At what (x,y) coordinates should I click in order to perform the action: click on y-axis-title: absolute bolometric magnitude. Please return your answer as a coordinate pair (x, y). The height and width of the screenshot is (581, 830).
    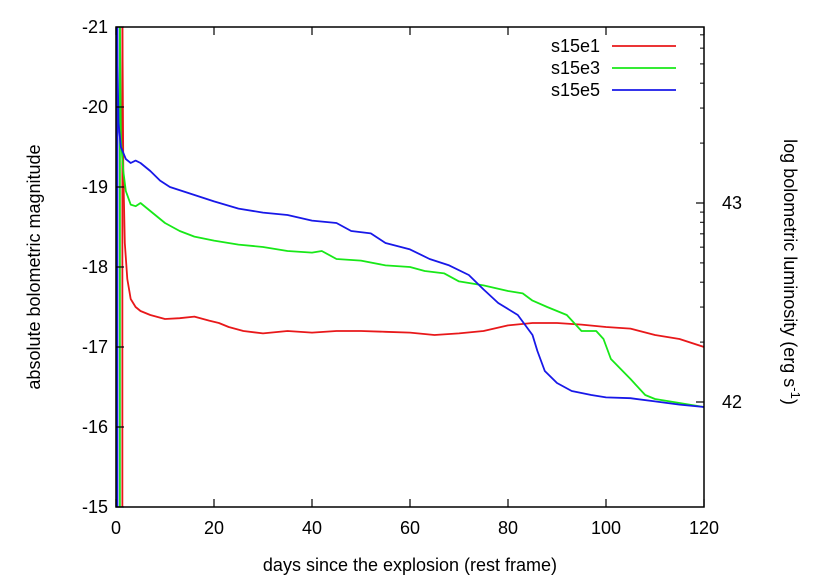
    Looking at the image, I should click on (34, 266).